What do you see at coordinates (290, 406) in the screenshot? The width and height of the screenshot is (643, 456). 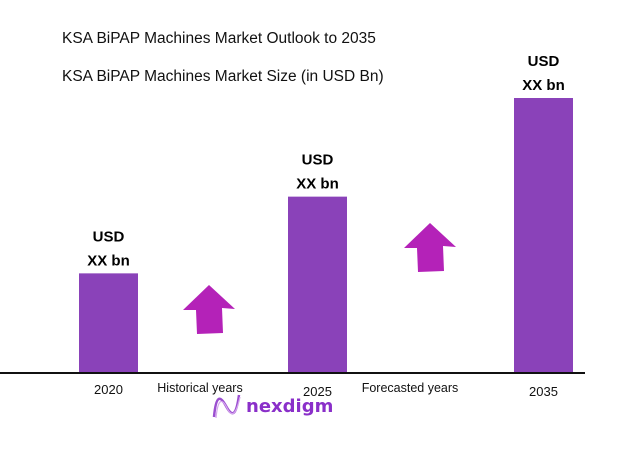 I see `logo-text: nexdigm` at bounding box center [290, 406].